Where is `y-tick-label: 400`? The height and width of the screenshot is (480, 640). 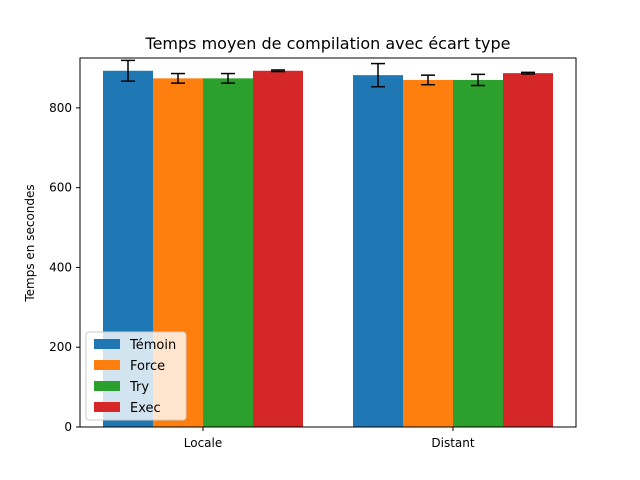 y-tick-label: 400 is located at coordinates (60, 267).